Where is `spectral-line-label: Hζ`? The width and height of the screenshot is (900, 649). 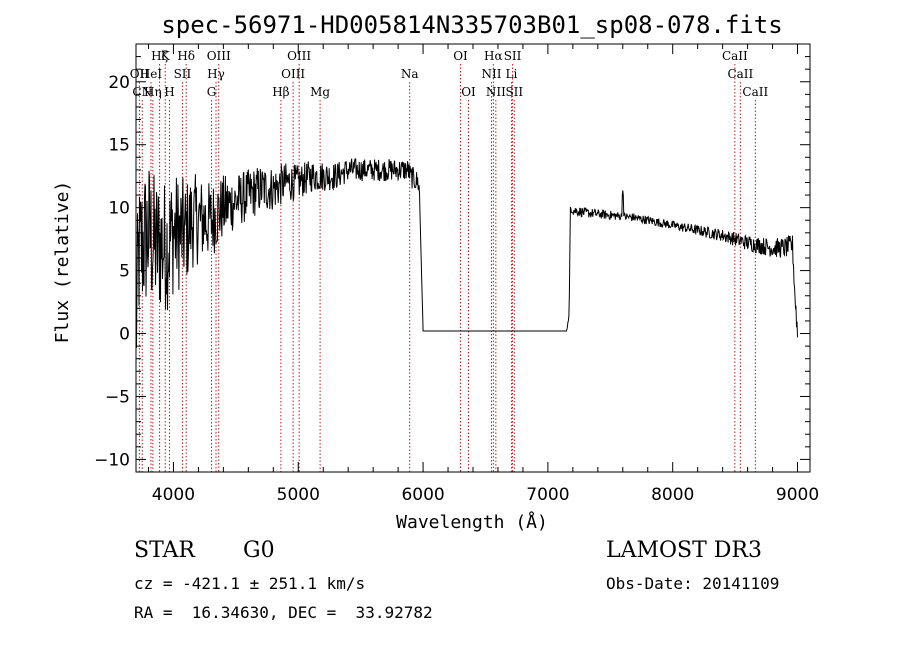 spectral-line-label: Hζ is located at coordinates (159, 56).